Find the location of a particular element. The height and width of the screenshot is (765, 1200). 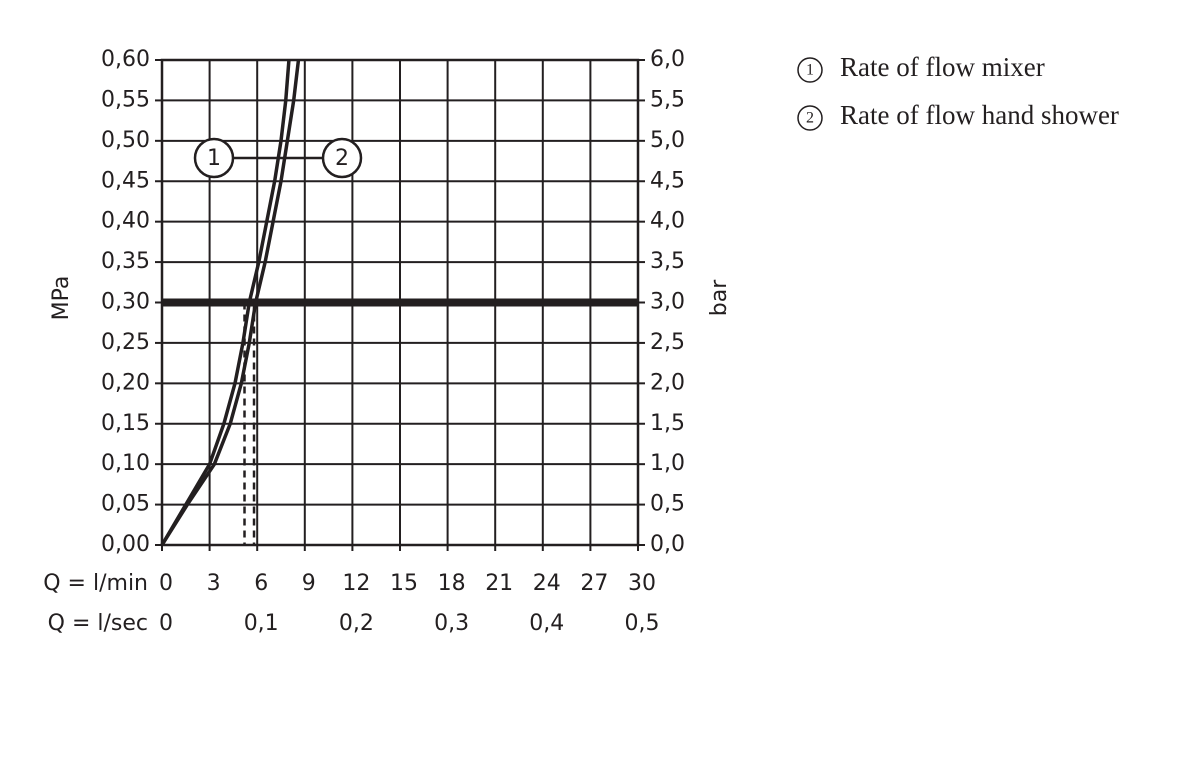

legend-number: 1 is located at coordinates (810, 70).